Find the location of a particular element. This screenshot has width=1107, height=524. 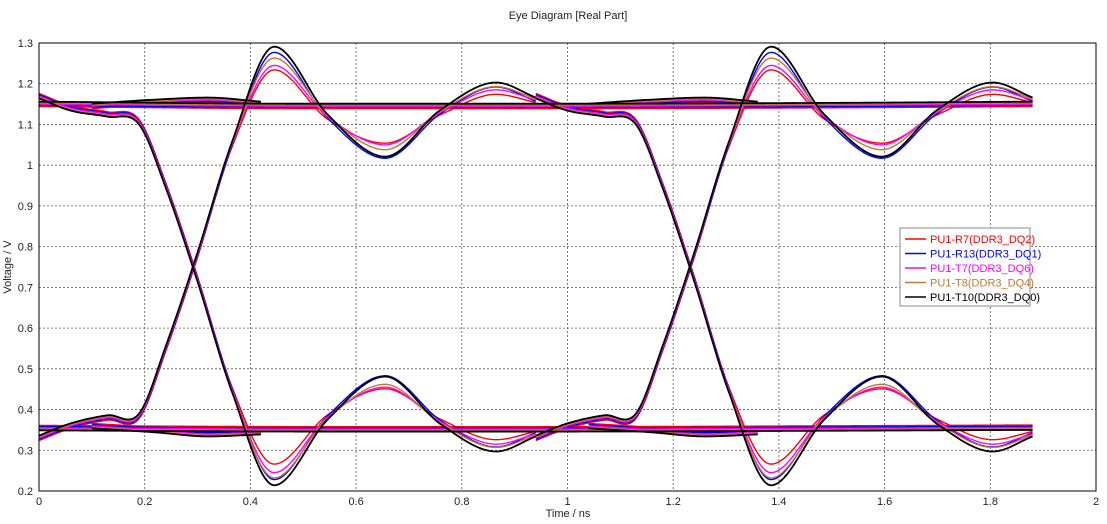

x-tick-label: 1.6 is located at coordinates (884, 502).